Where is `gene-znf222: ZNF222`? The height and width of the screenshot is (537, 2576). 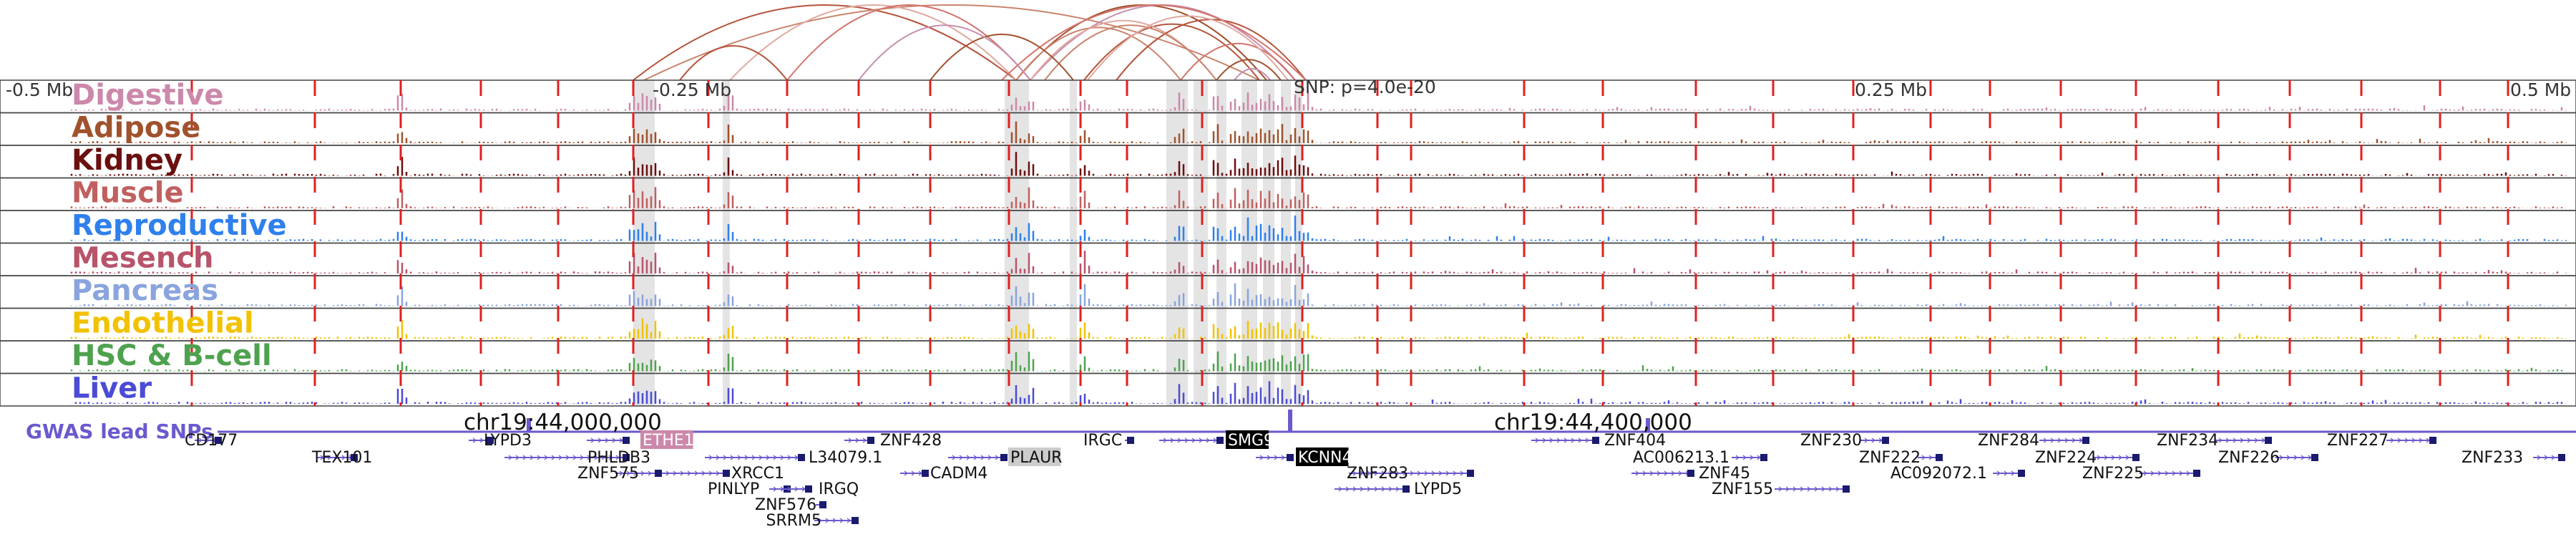 gene-znf222: ZNF222 is located at coordinates (1901, 458).